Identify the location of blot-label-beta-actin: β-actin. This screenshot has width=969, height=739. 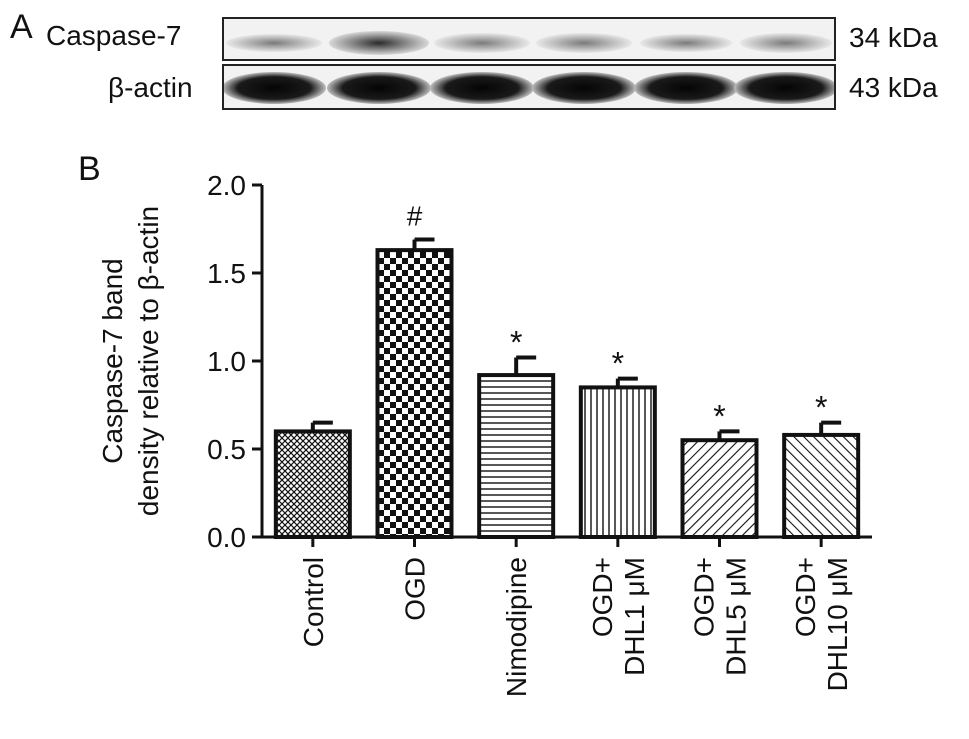
(150, 87).